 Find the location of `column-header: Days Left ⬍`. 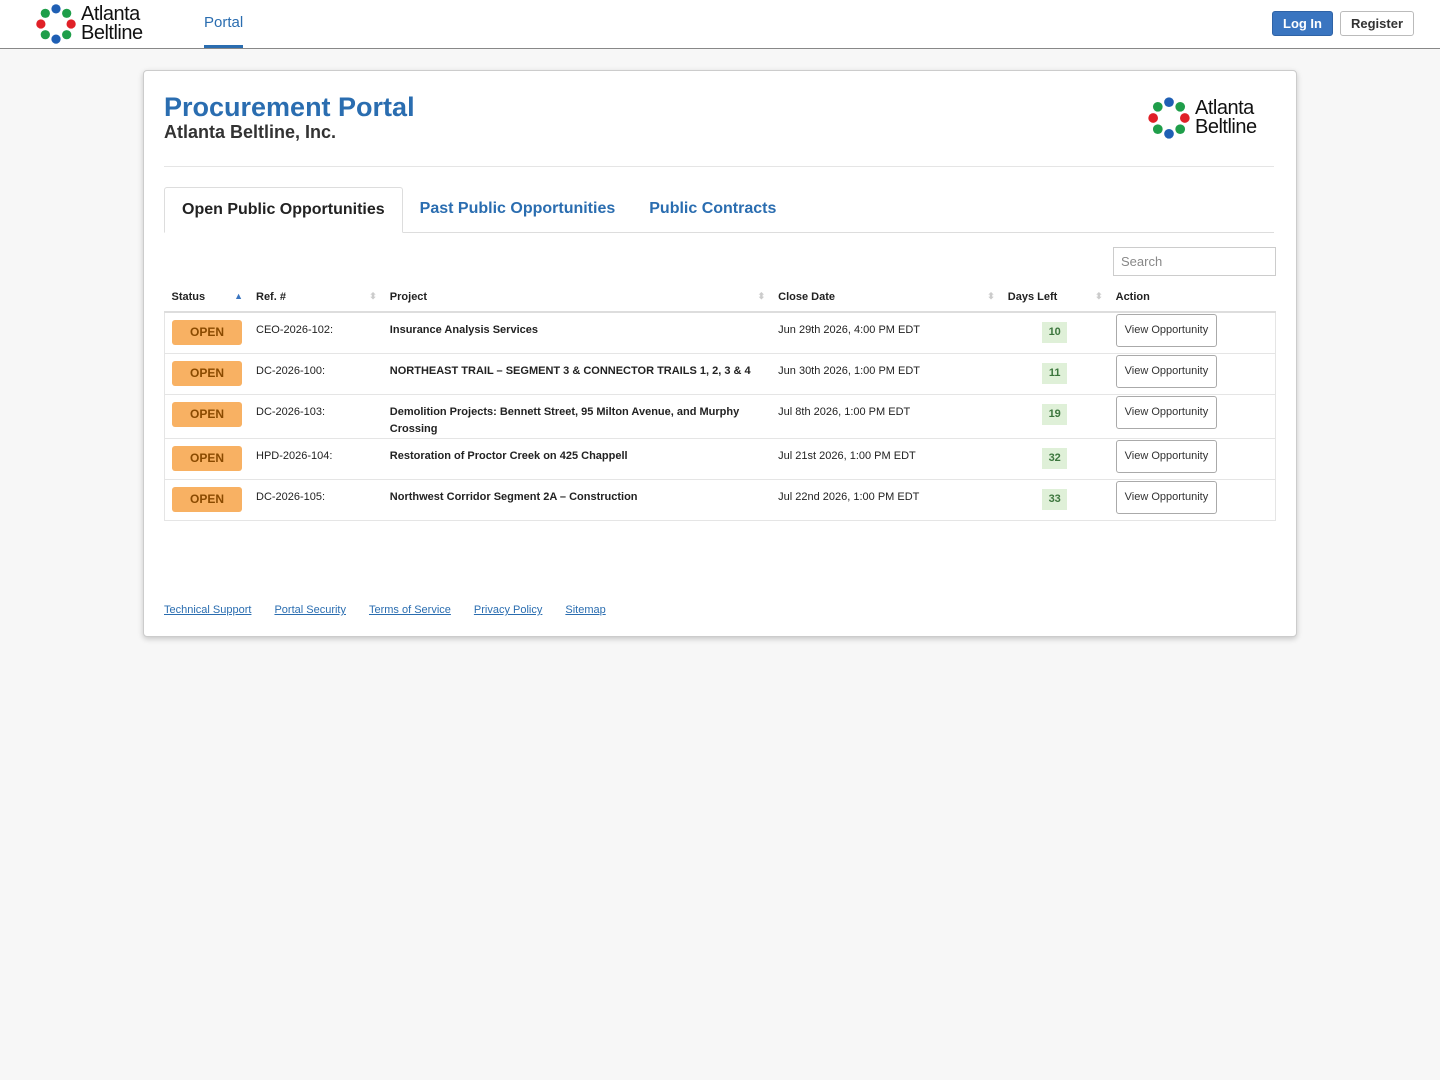

column-header: Days Left ⬍ is located at coordinates (1054, 298).